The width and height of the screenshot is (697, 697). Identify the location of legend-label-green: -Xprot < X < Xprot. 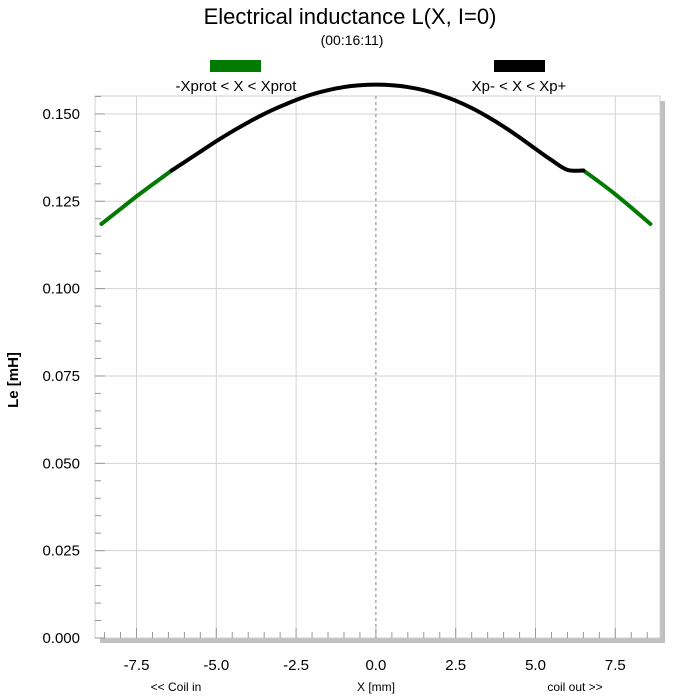
(237, 86).